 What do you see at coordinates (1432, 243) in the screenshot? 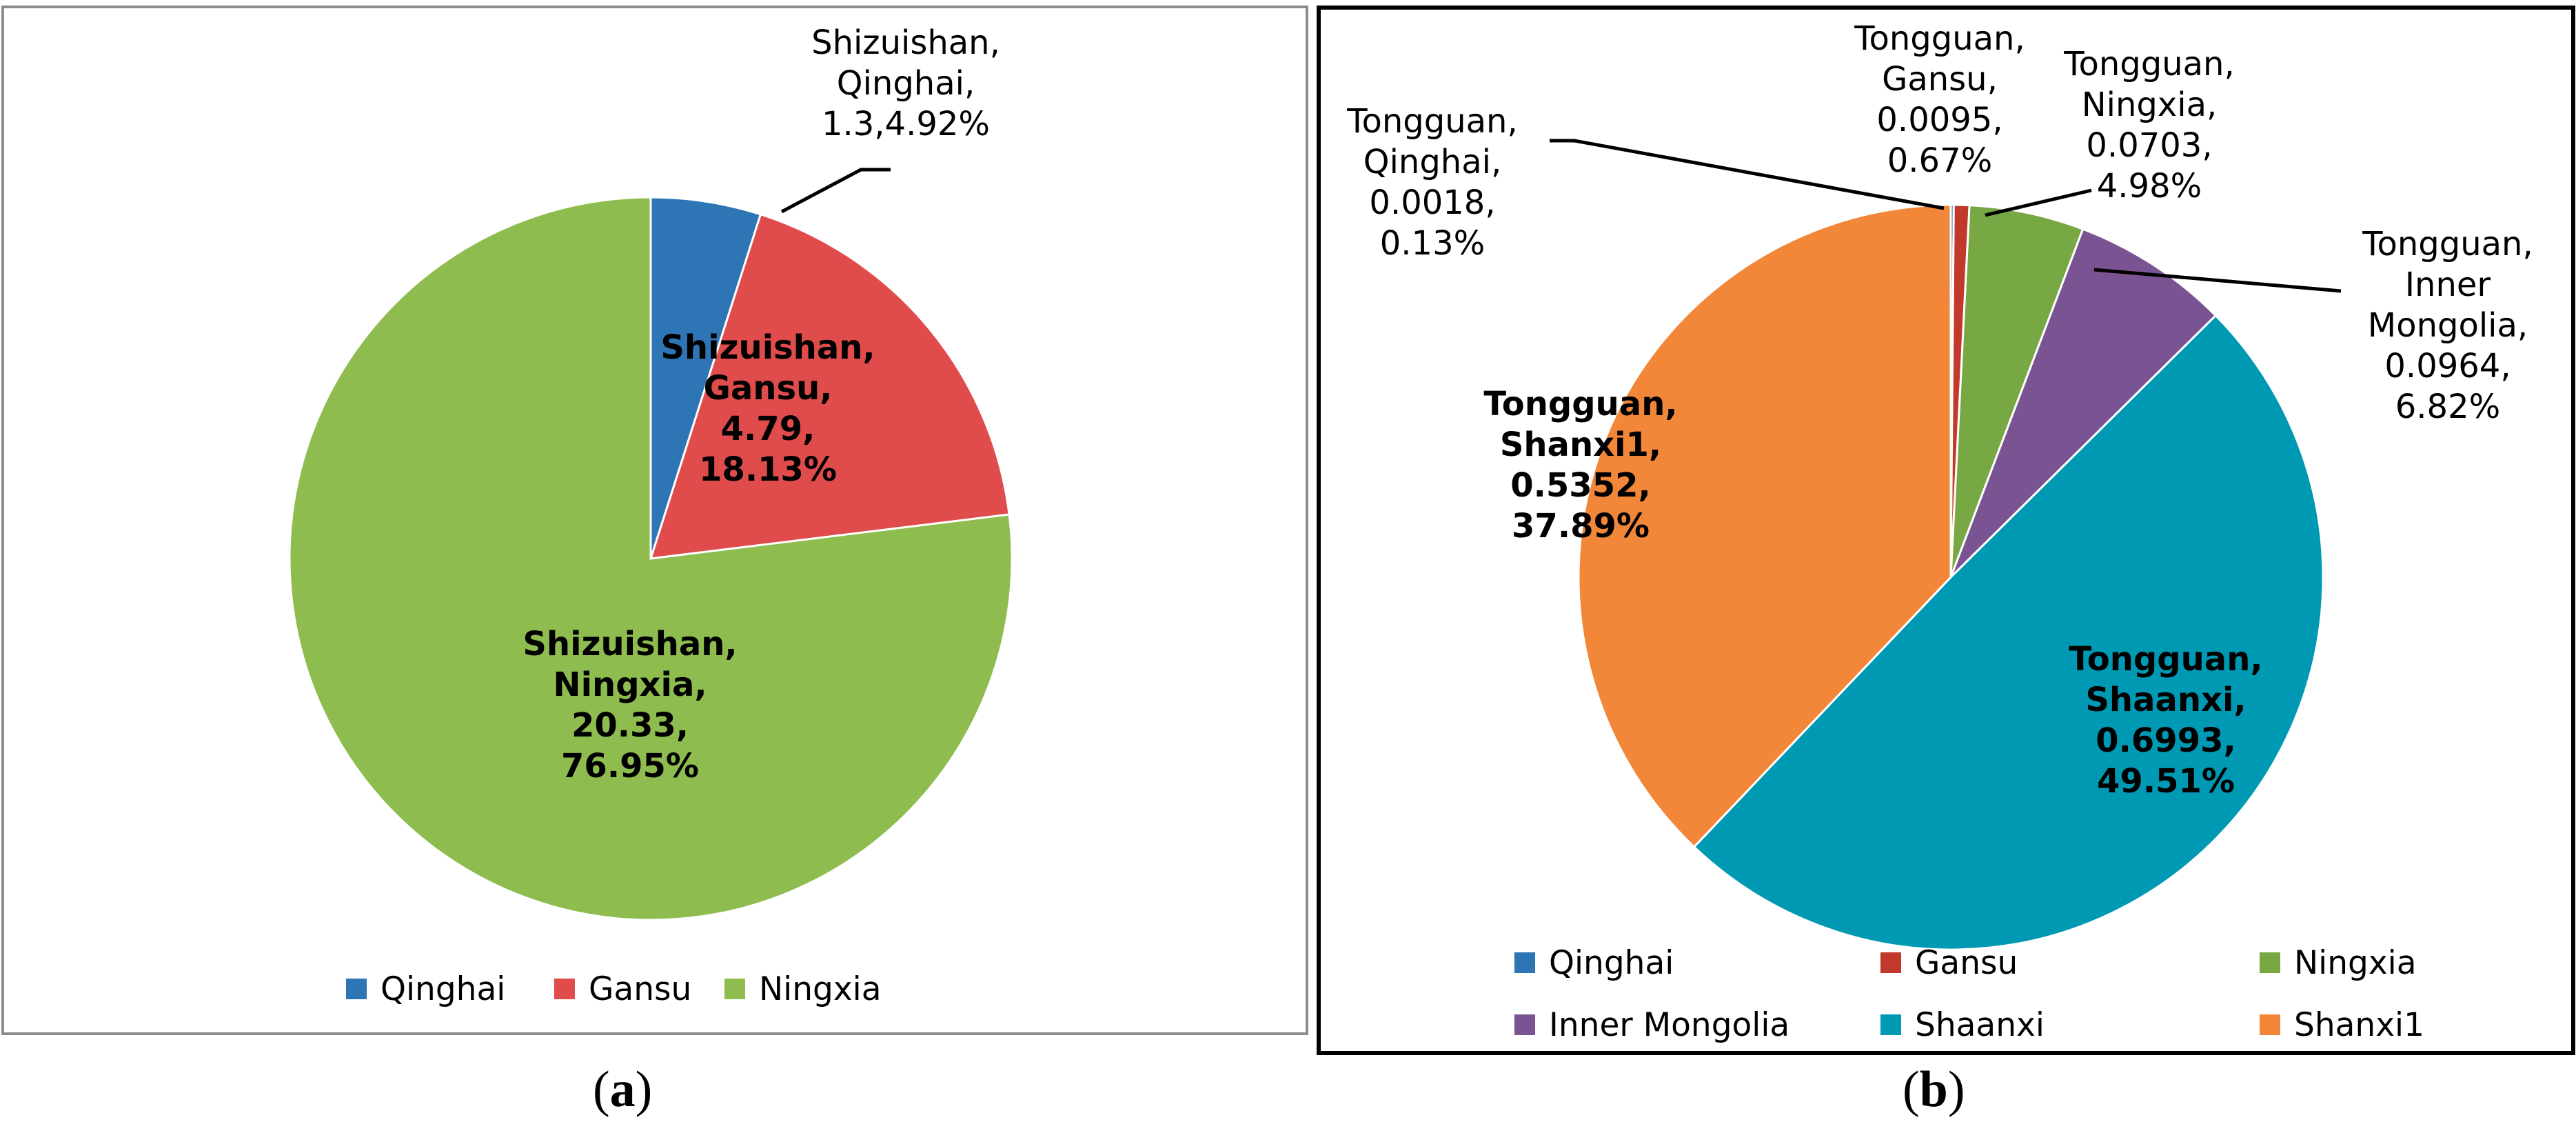
I see `data-label-line: 0.13%` at bounding box center [1432, 243].